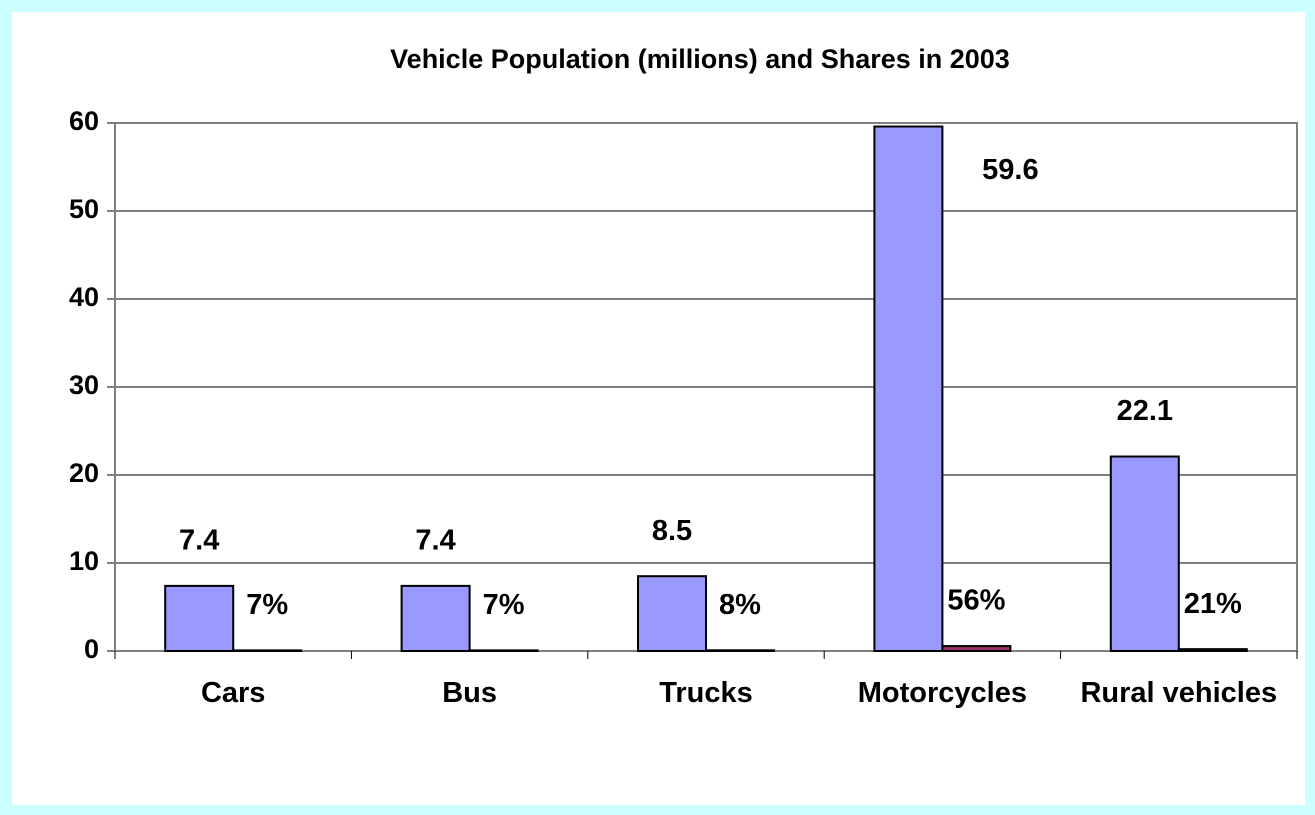 The width and height of the screenshot is (1315, 815). I want to click on x-tick-label: Rural vehicles, so click(1179, 693).